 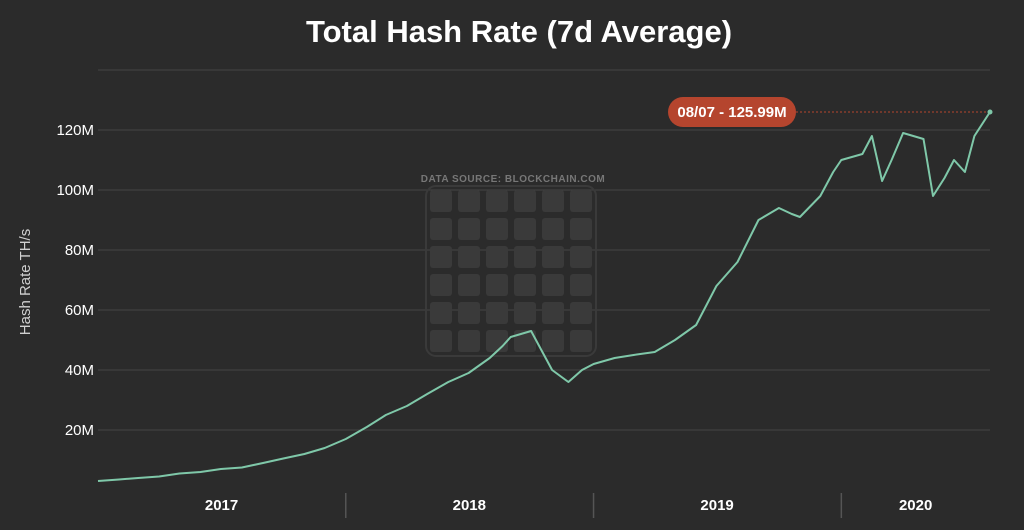 What do you see at coordinates (519, 31) in the screenshot?
I see `chart-title: Total Hash Rate (7d Average)` at bounding box center [519, 31].